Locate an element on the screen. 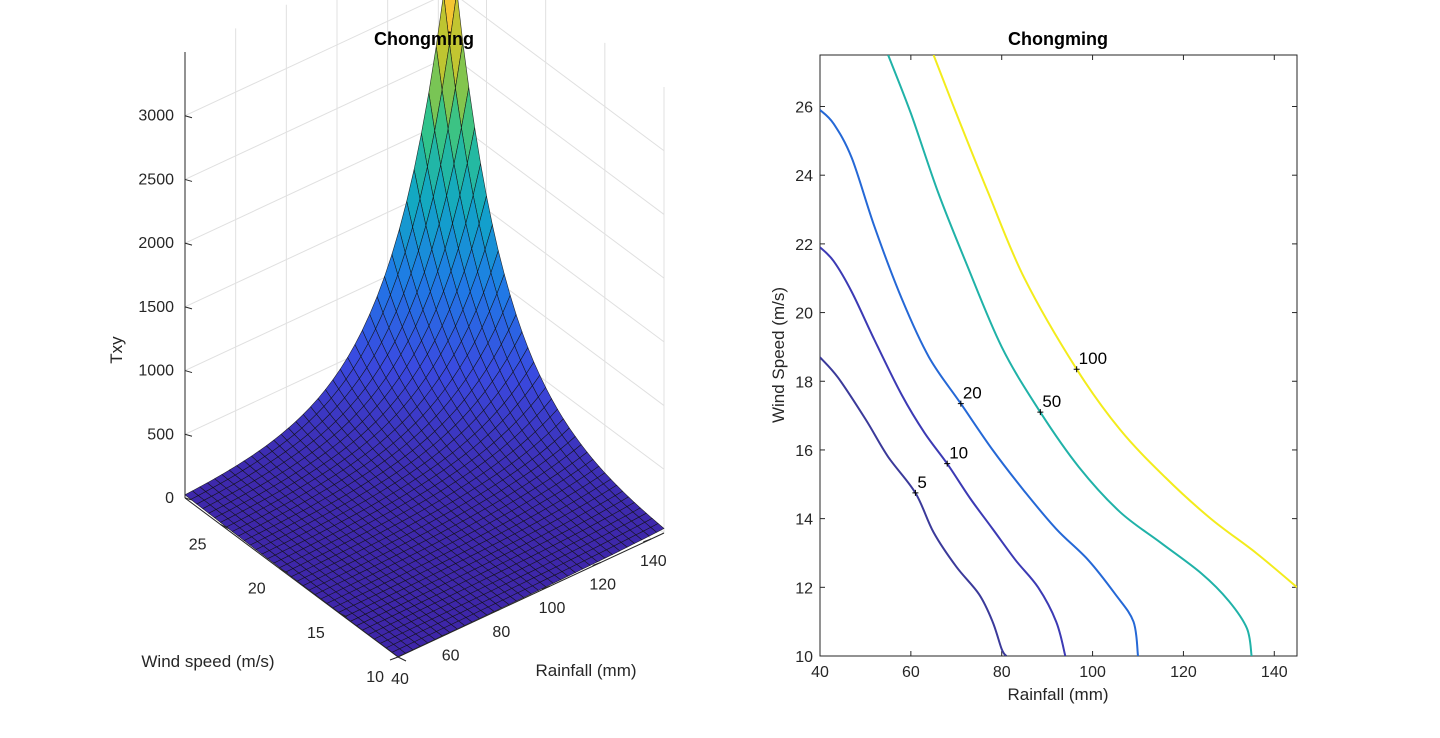 The width and height of the screenshot is (1440, 738). contour-y-tick-label: 12 is located at coordinates (804, 588).